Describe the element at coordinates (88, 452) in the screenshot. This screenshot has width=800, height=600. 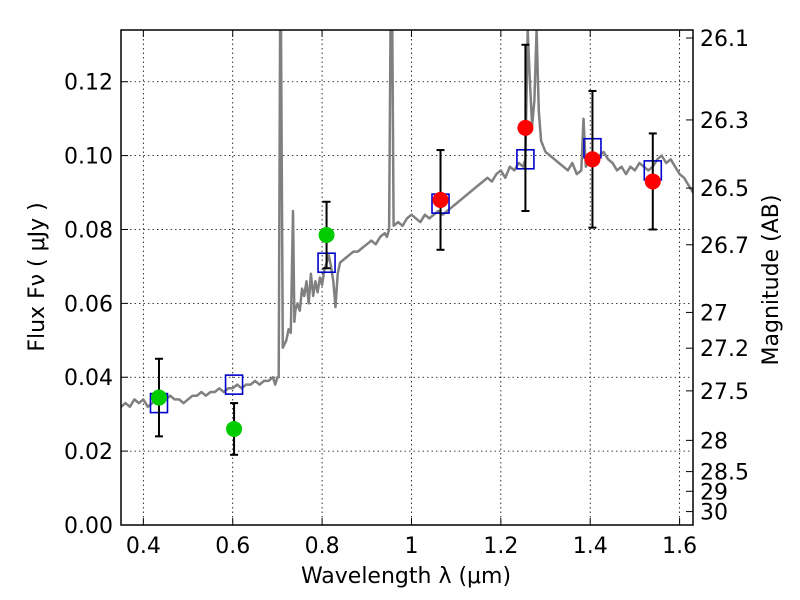
I see `y-tick-label: 0.02` at that location.